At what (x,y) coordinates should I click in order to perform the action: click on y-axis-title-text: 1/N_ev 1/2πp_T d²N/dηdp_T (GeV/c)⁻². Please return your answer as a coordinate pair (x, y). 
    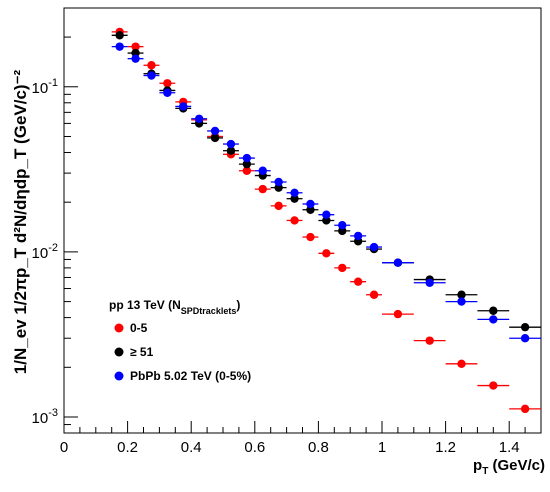
    Looking at the image, I should click on (20, 221).